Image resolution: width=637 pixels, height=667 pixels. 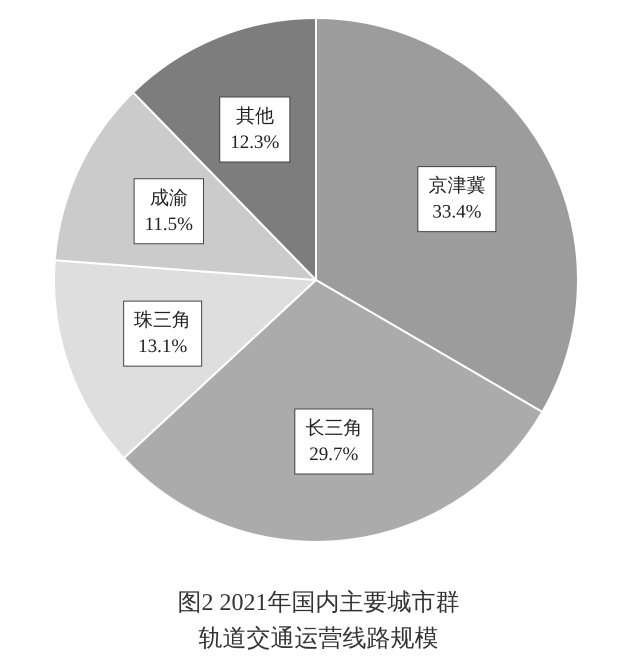 What do you see at coordinates (255, 143) in the screenshot?
I see `data-label: 12.3%` at bounding box center [255, 143].